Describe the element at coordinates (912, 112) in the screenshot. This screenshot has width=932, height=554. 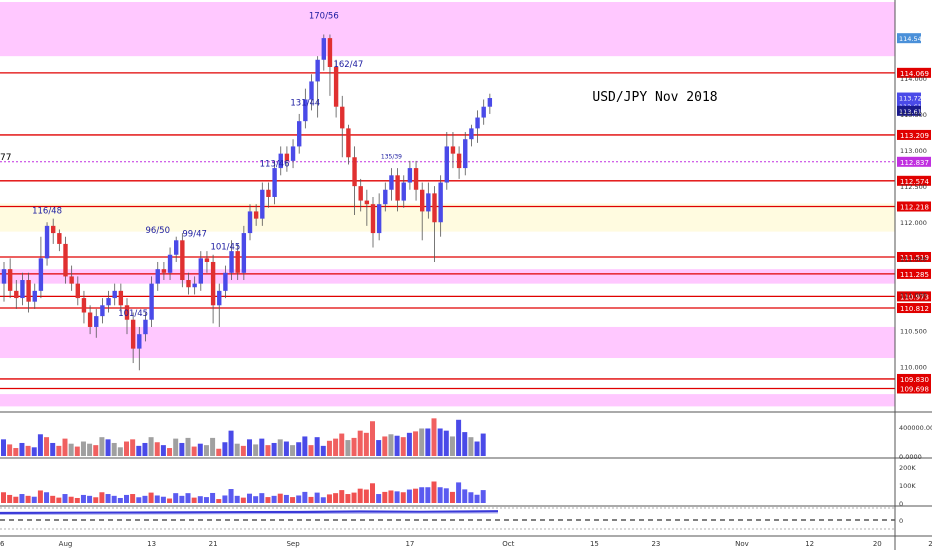
I see `price-badge-3: 113.612` at that location.